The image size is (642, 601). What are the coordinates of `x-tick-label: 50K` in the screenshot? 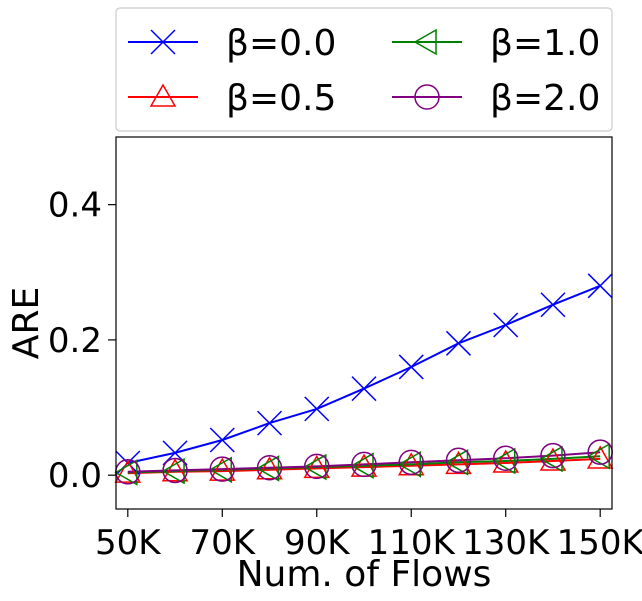 It's located at (128, 543).